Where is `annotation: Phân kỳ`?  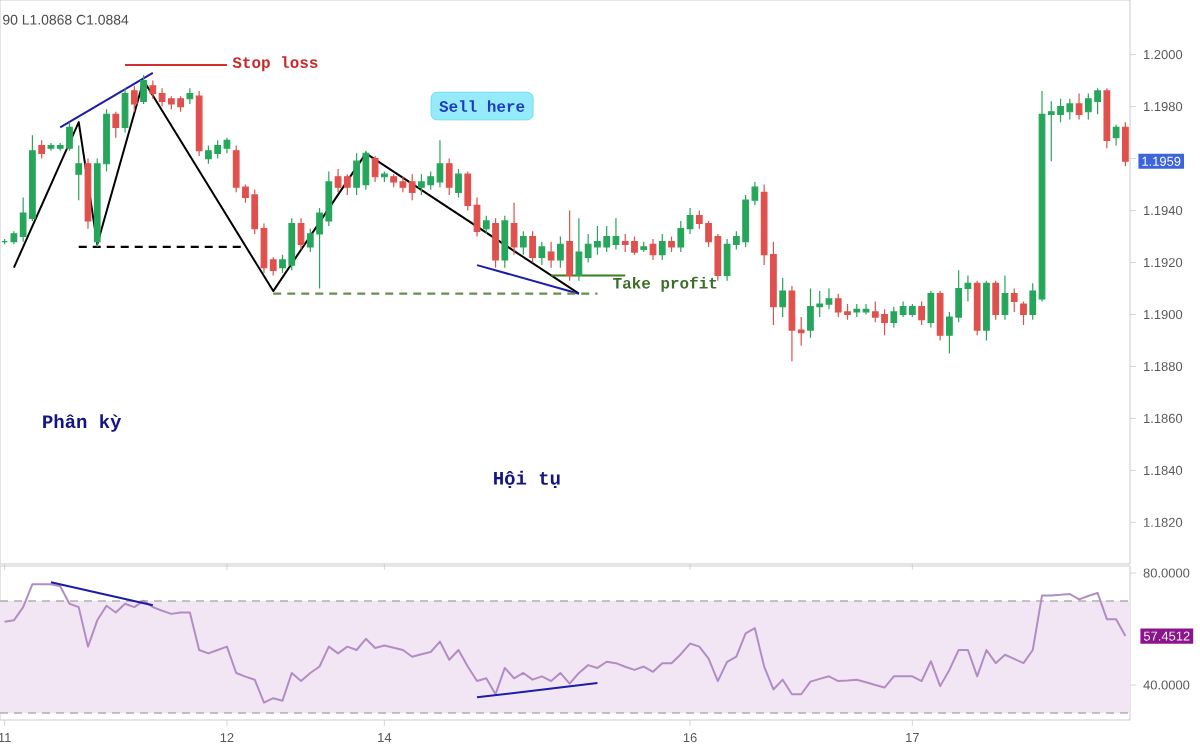 annotation: Phân kỳ is located at coordinates (82, 423).